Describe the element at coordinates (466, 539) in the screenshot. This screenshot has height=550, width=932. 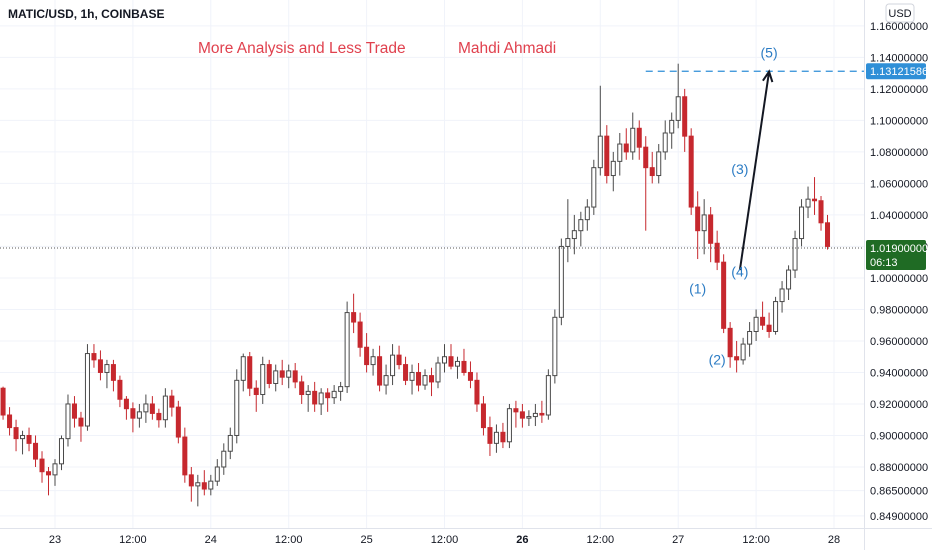
I see `time-axis` at that location.